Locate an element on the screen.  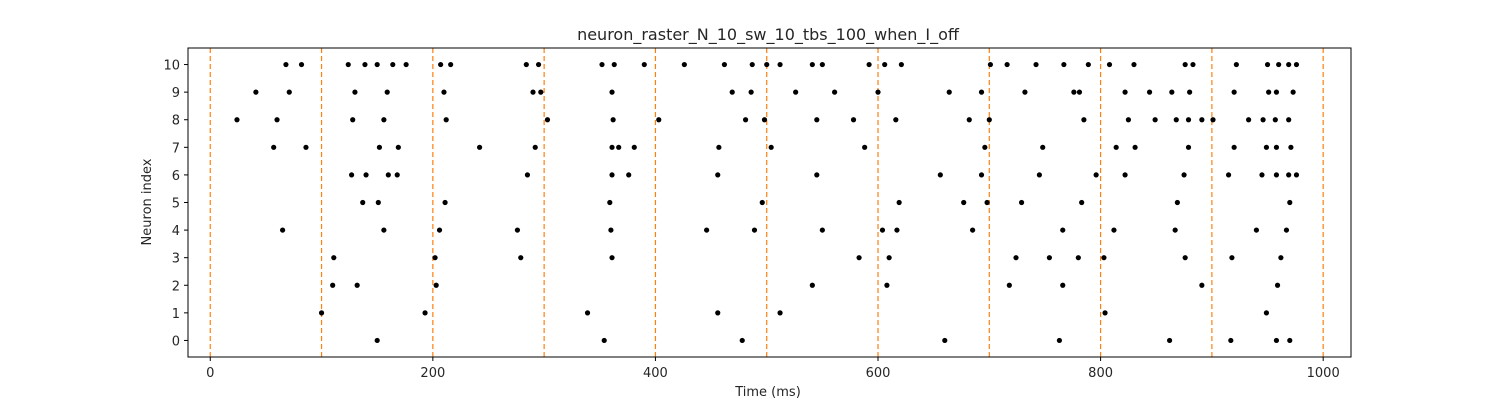
y-tick-label: 9 is located at coordinates (176, 93).